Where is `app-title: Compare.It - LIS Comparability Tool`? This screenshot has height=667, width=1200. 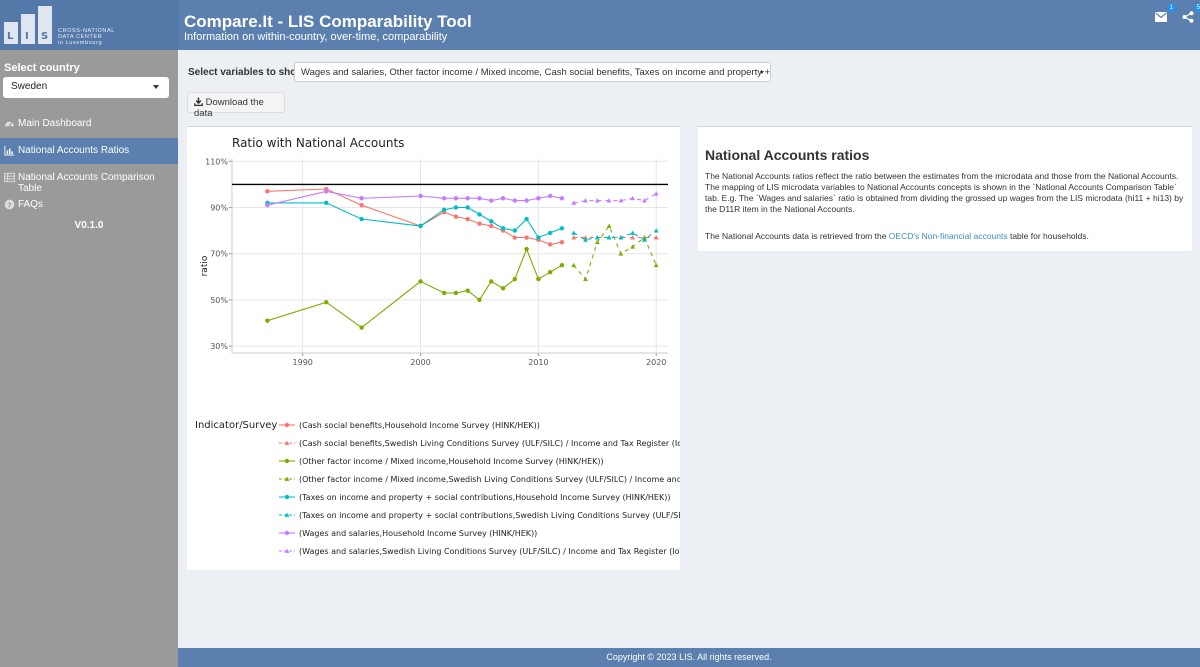
app-title: Compare.It - LIS Comparability Tool is located at coordinates (328, 21).